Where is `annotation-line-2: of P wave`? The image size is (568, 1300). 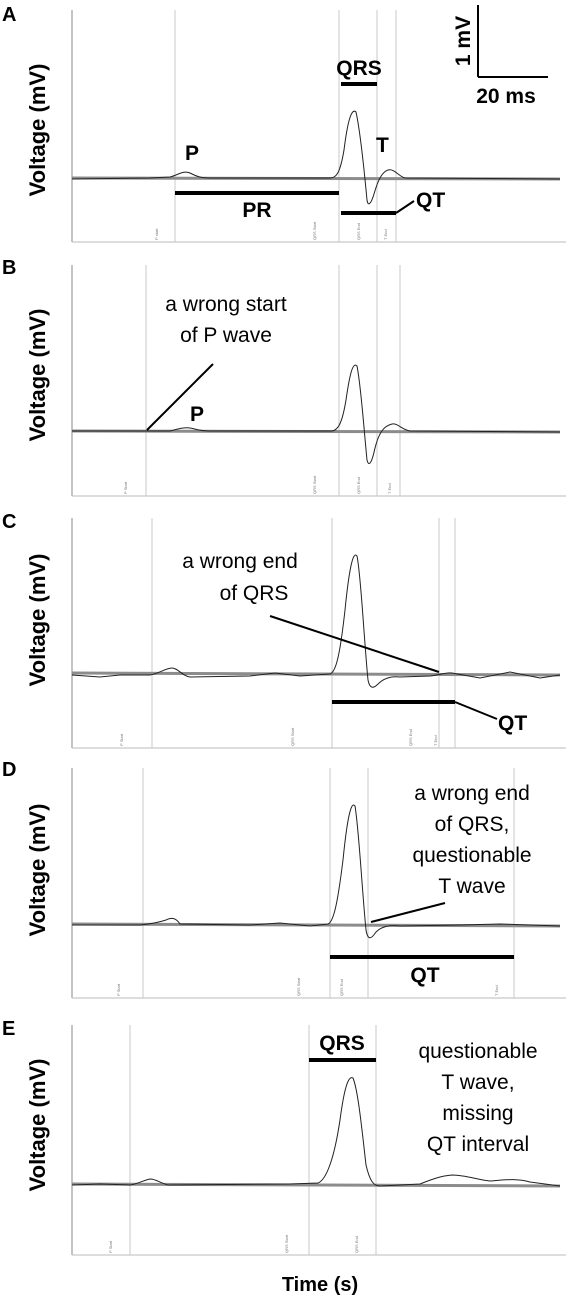
annotation-line-2: of P wave is located at coordinates (226, 335).